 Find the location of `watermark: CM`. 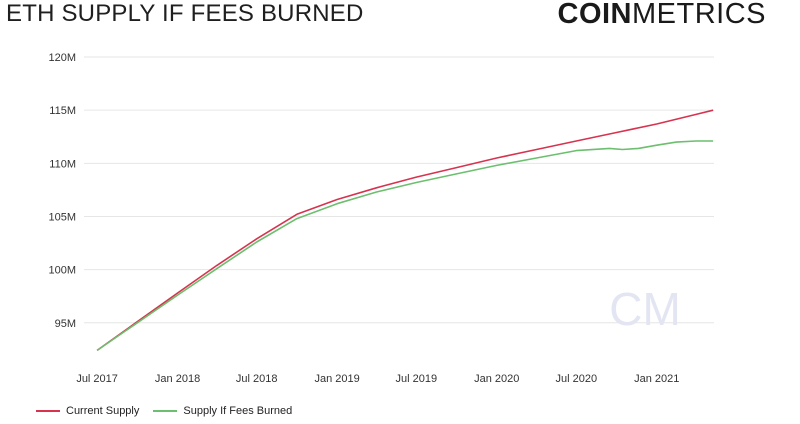

watermark: CM is located at coordinates (645, 309).